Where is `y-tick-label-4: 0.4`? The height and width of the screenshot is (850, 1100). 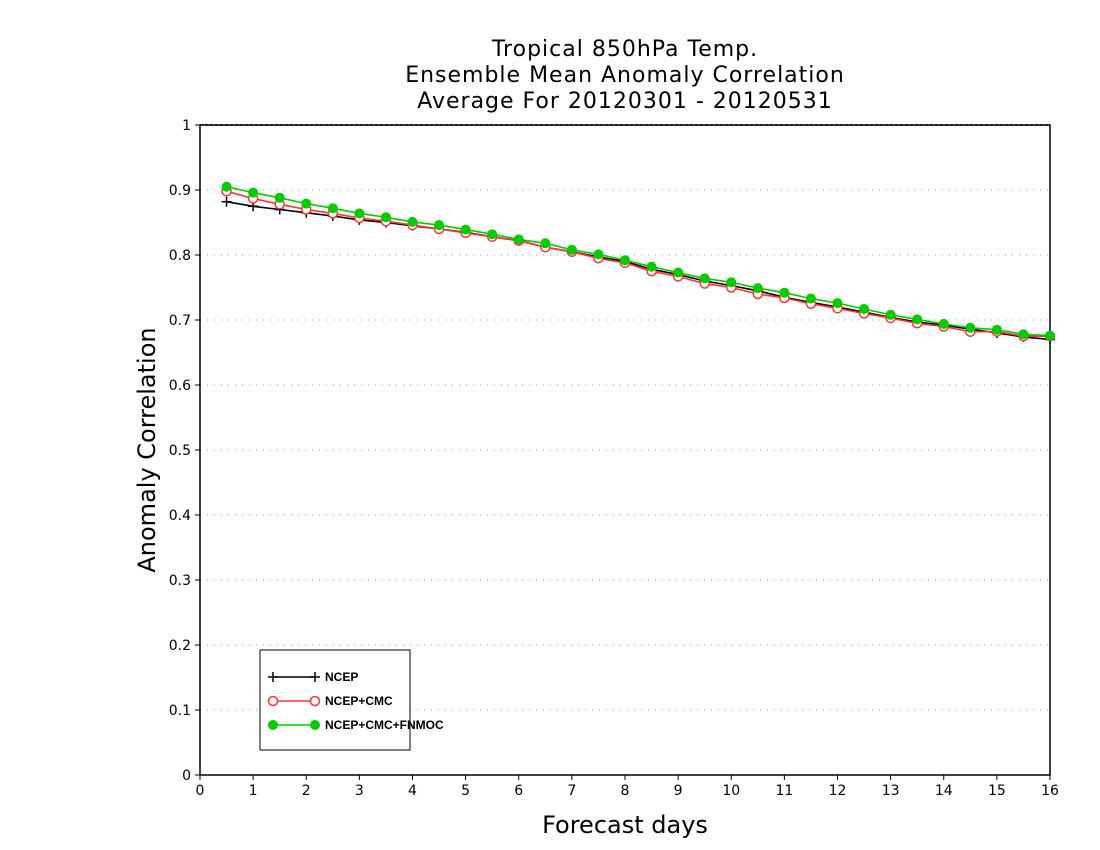
y-tick-label-4: 0.4 is located at coordinates (180, 516).